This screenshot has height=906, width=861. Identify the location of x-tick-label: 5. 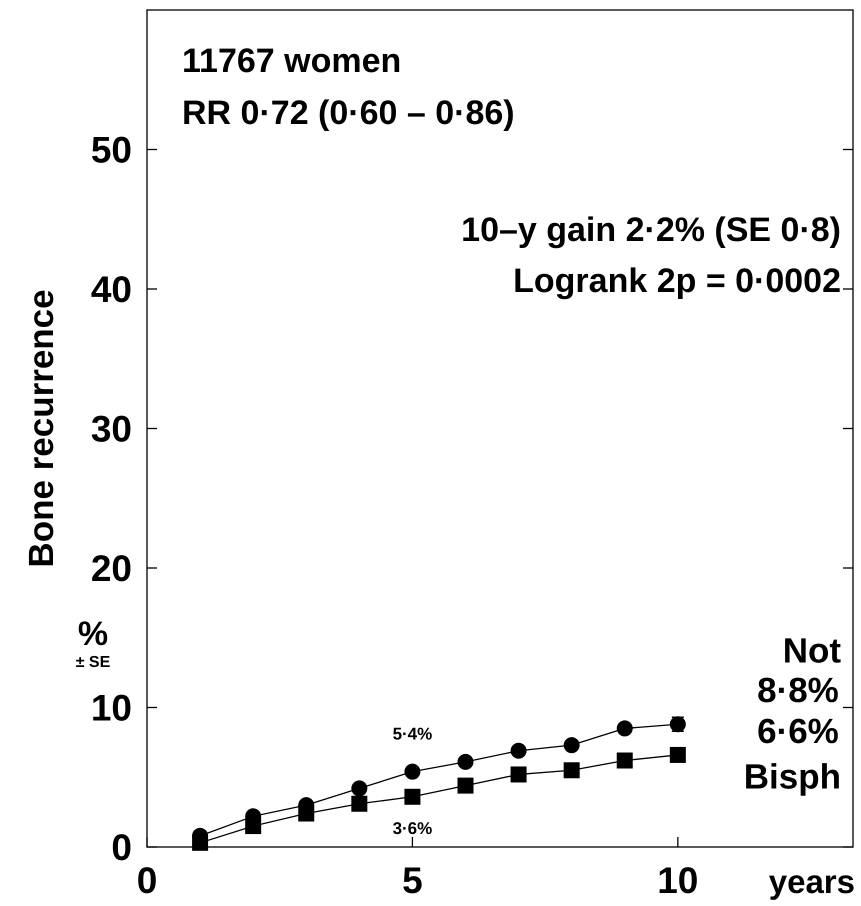
(412, 880).